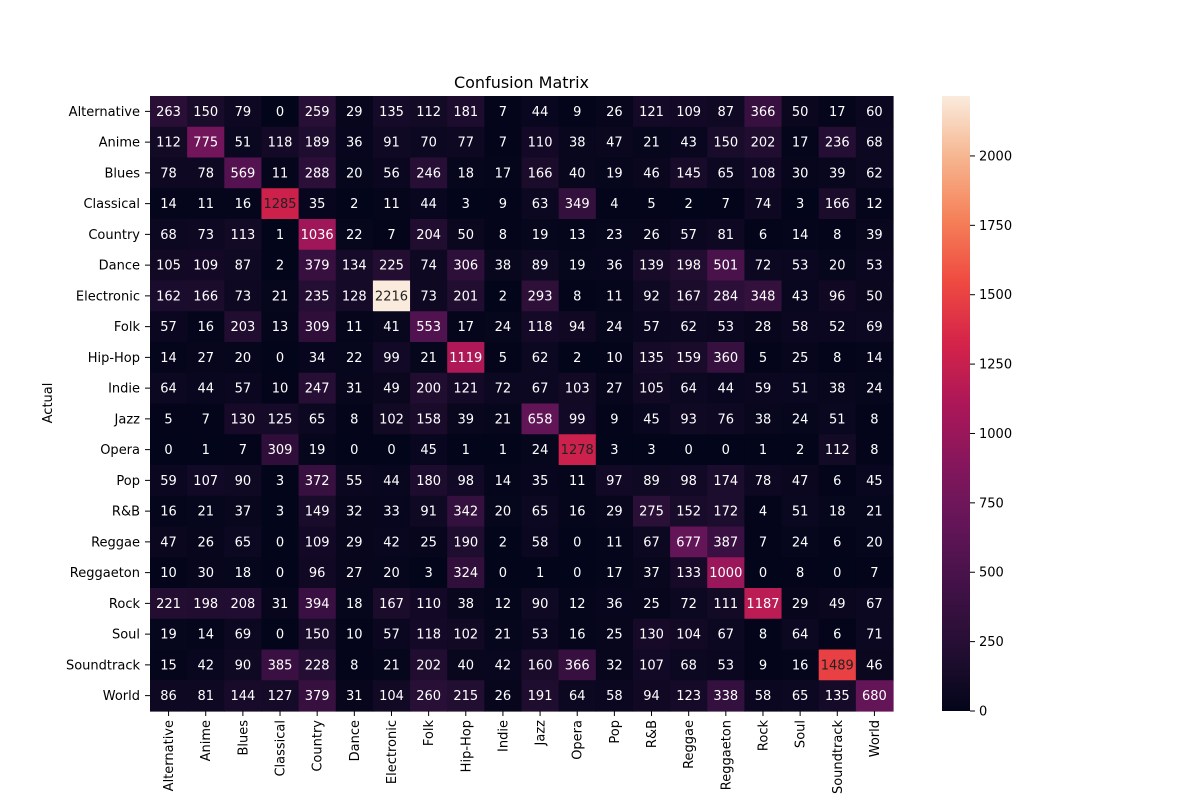  What do you see at coordinates (168, 604) in the screenshot?
I see `cell-value: 221` at bounding box center [168, 604].